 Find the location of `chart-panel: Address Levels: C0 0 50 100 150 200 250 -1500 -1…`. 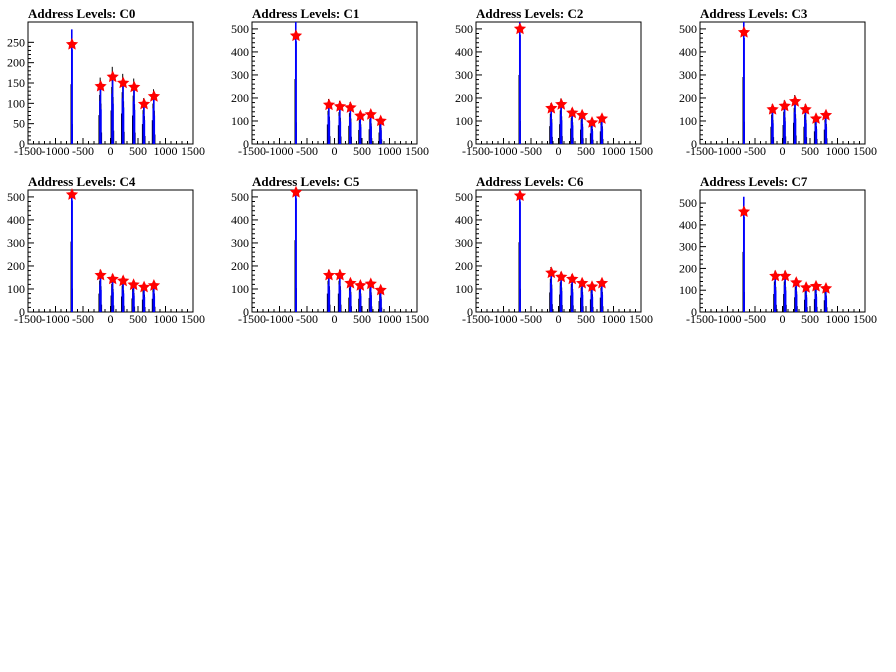

chart-panel: Address Levels: C0 0 50 100 150 200 250 -1500 -1… is located at coordinates (106, 82).